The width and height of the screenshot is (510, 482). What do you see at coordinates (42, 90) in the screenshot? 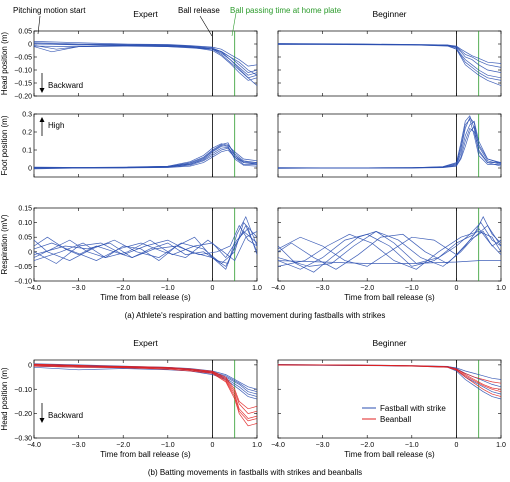
I see `backward-arrow-a-head` at bounding box center [42, 90].